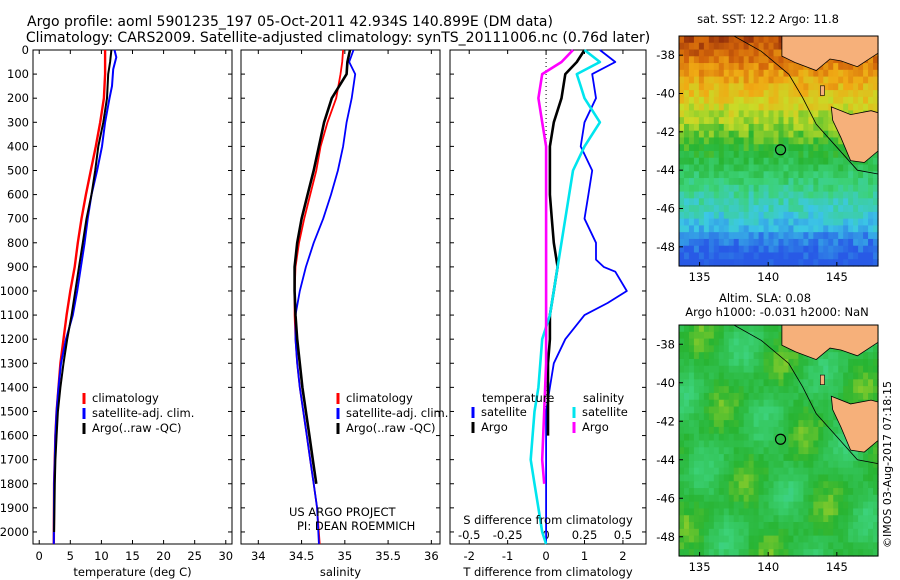  What do you see at coordinates (14, 387) in the screenshot?
I see `y-tick-label: 1400` at bounding box center [14, 387].